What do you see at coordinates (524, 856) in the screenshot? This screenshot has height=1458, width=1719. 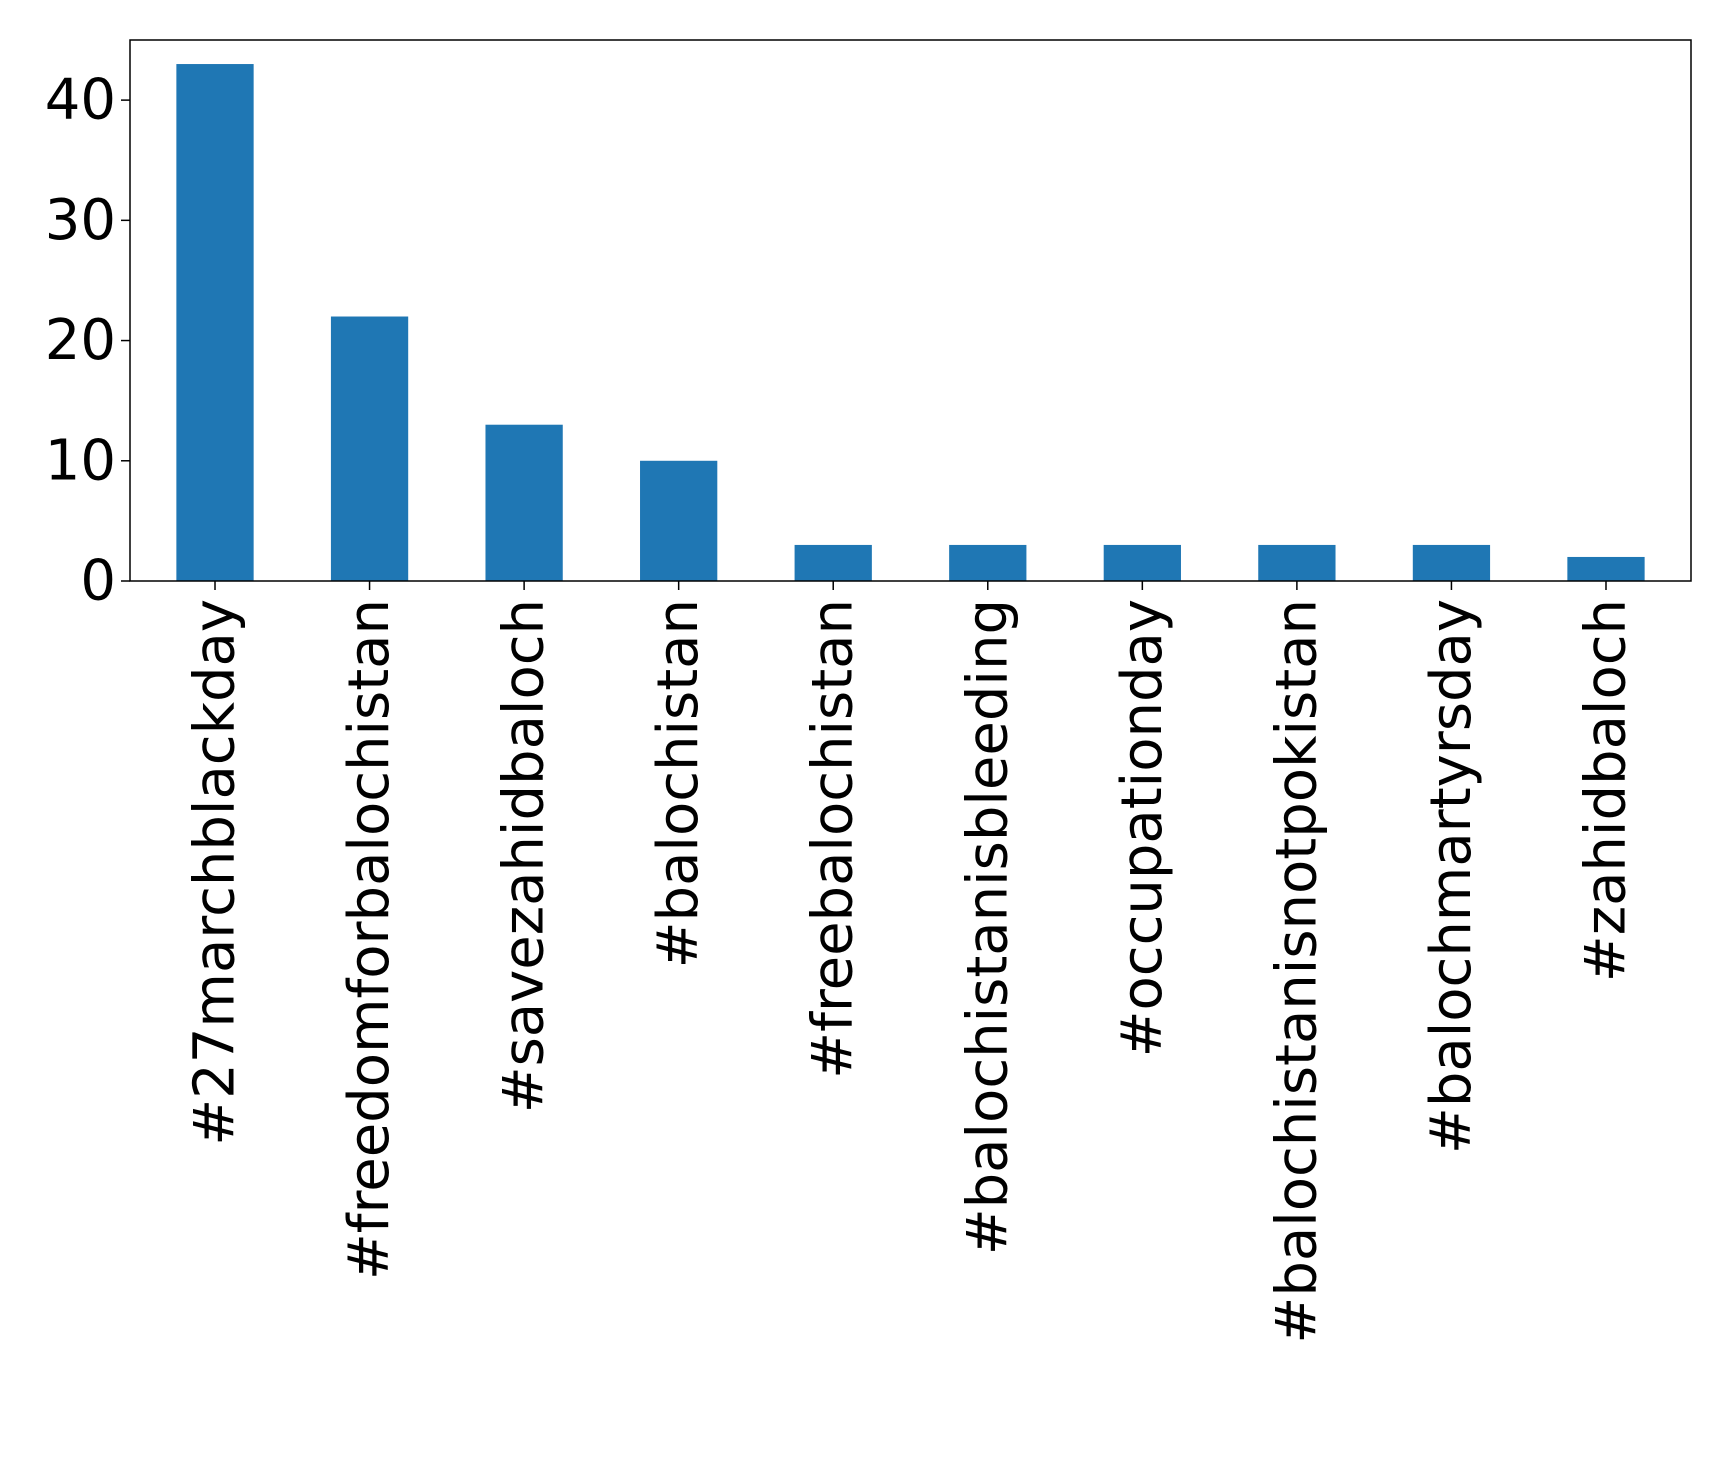 I see `x-tick-label: #savezahidbaloch` at bounding box center [524, 856].